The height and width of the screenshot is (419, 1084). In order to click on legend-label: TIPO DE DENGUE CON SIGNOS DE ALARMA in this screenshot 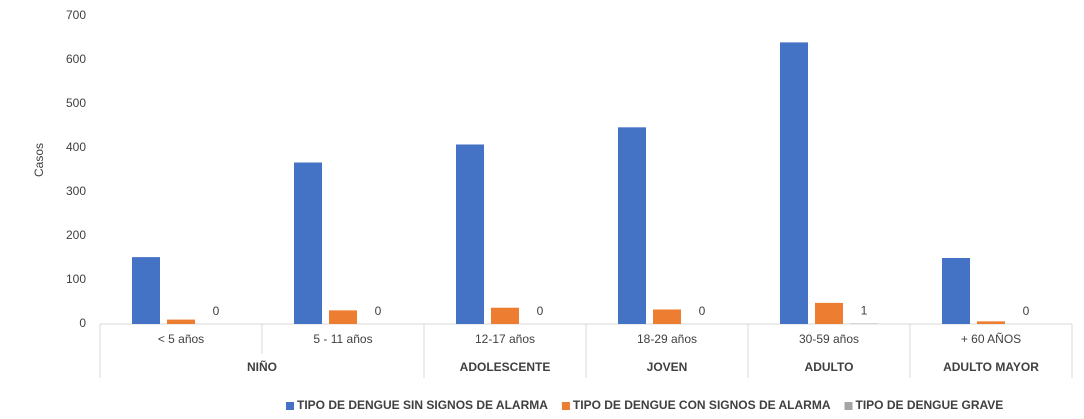, I will do `click(702, 405)`.